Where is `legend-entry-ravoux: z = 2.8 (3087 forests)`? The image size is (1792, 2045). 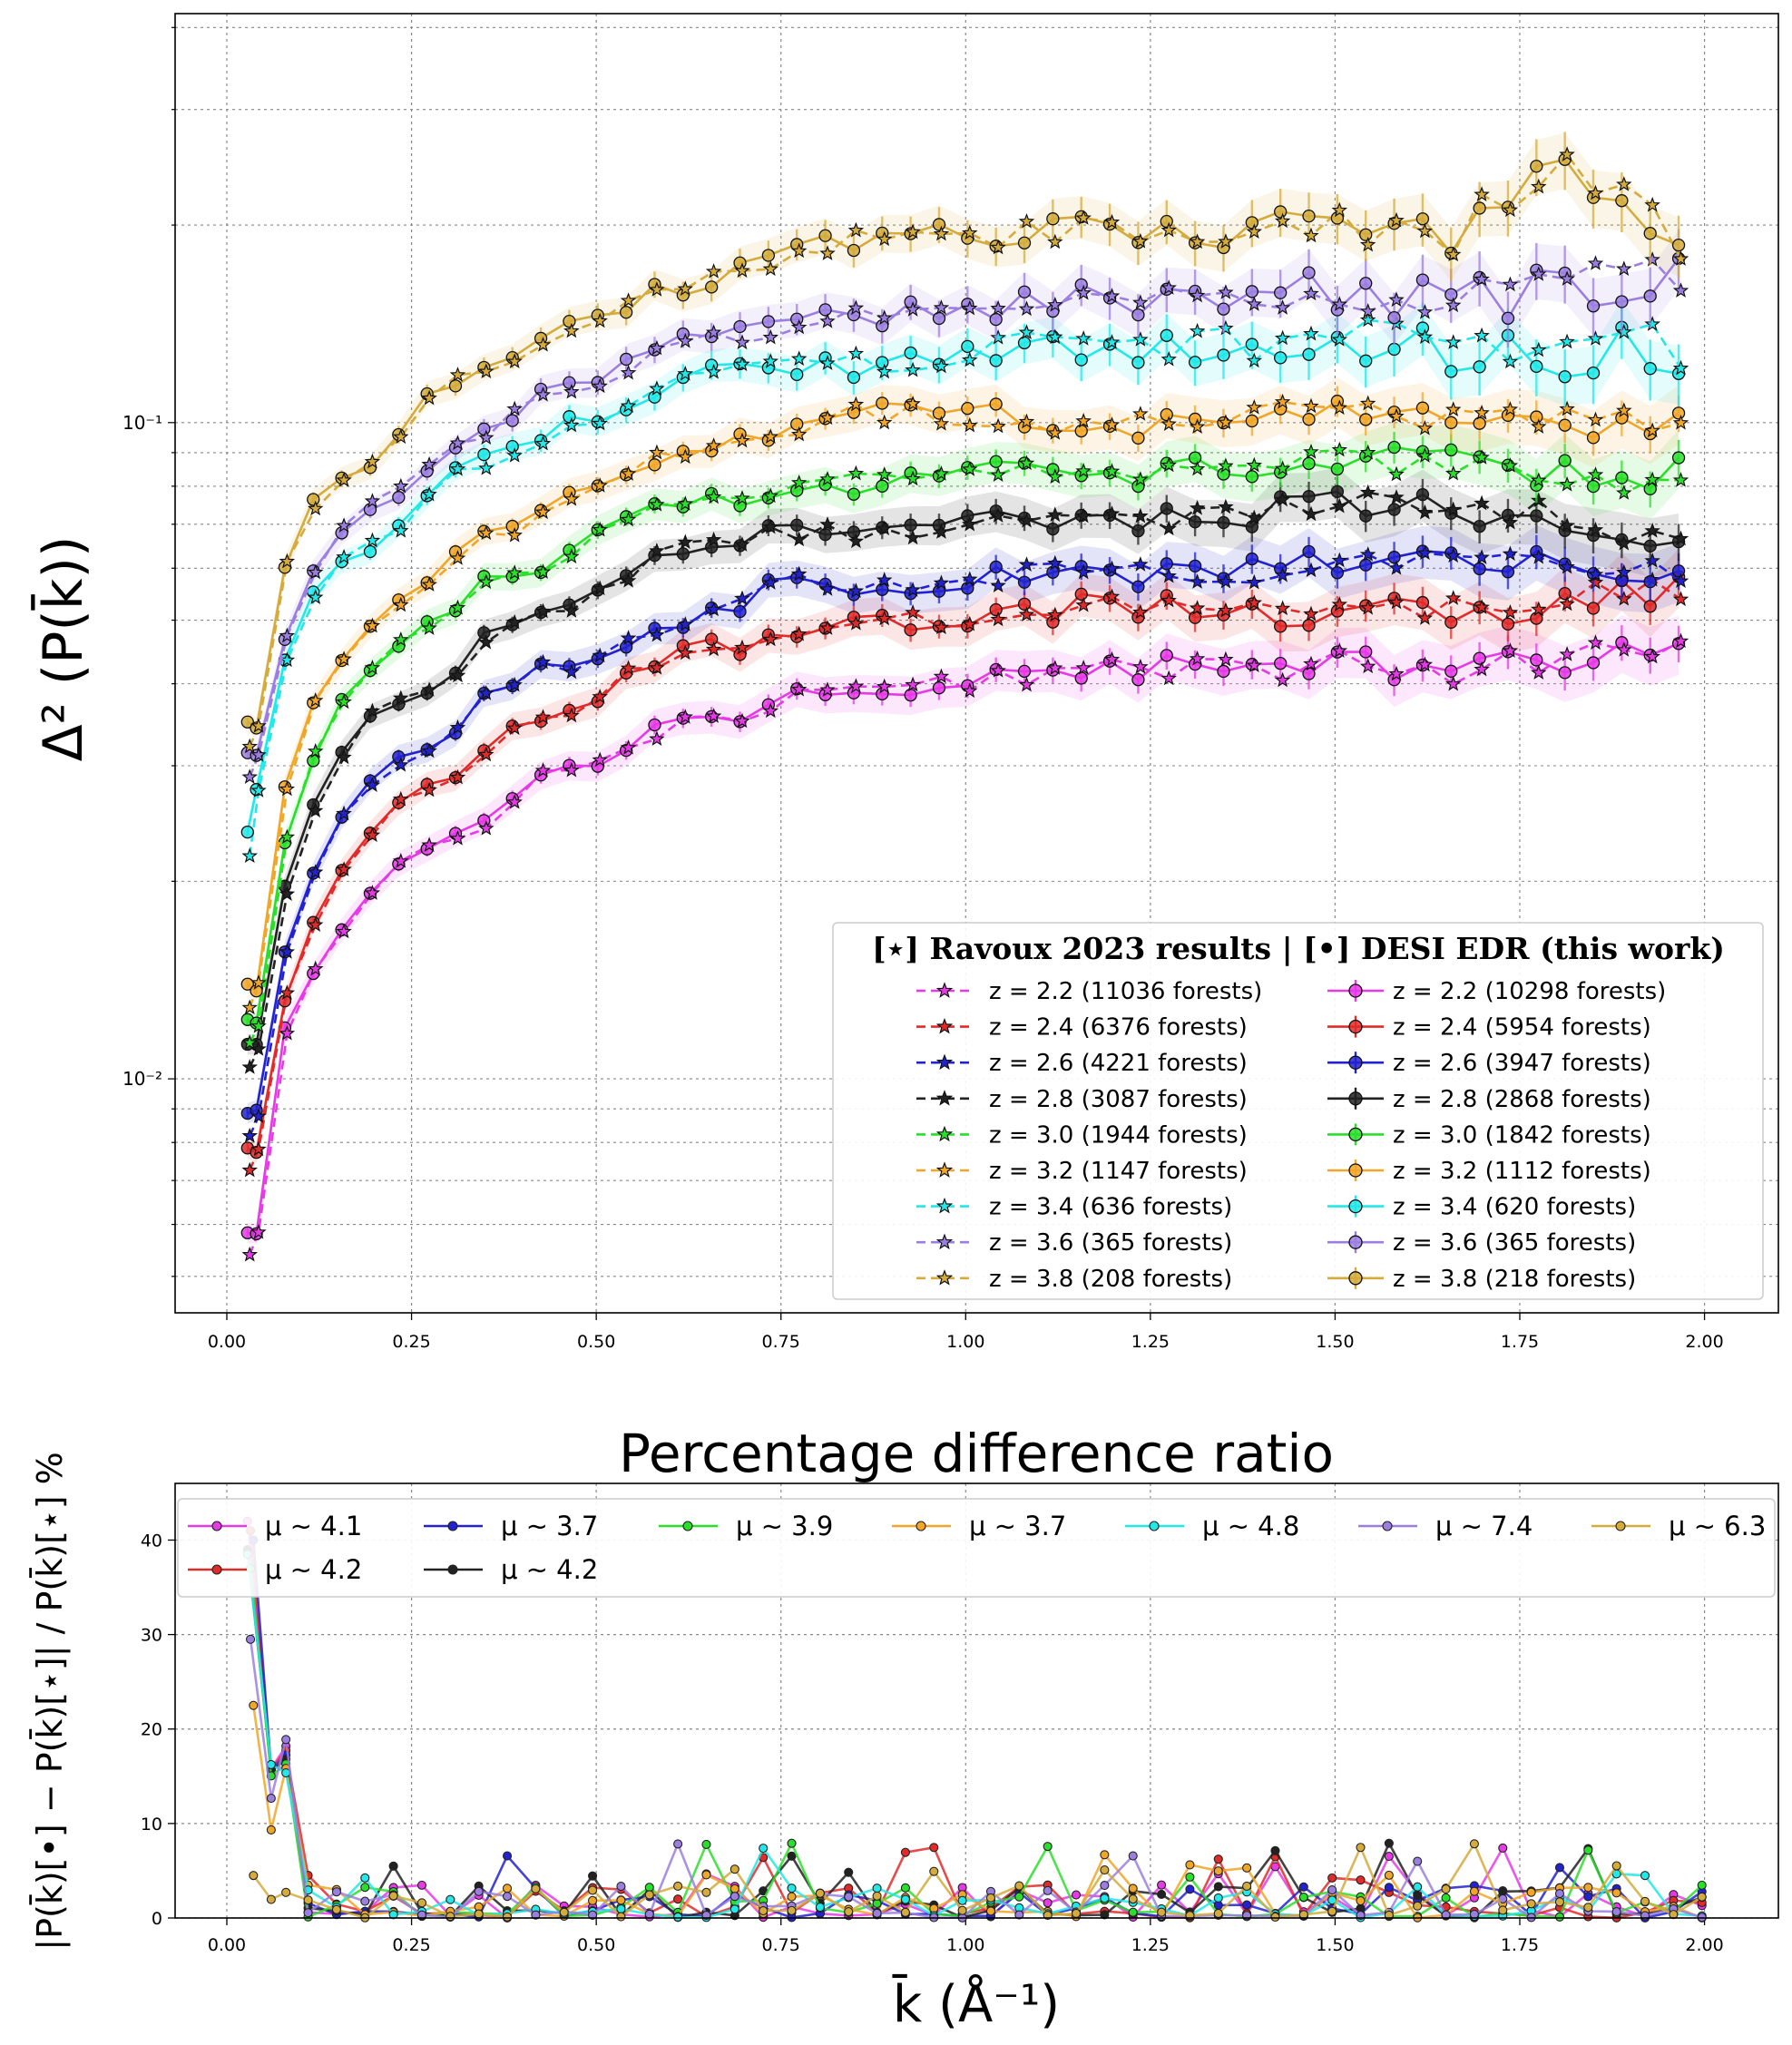 legend-entry-ravoux: z = 2.8 (3087 forests) is located at coordinates (1082, 1099).